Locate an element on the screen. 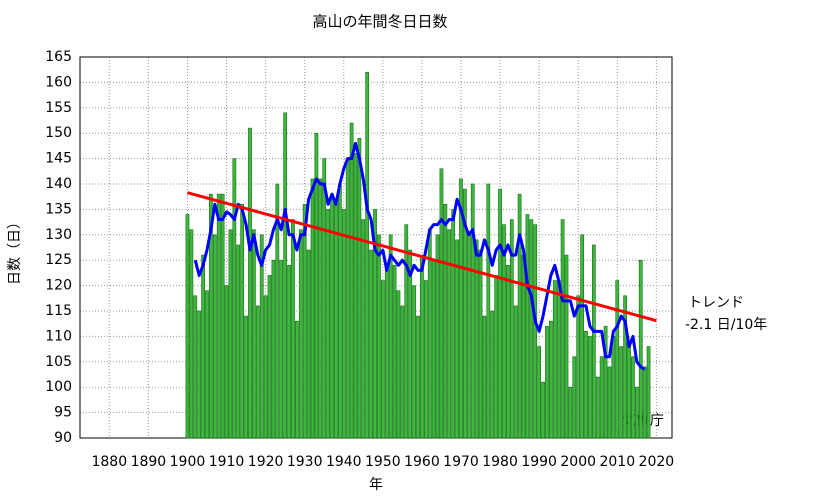 This screenshot has height=502, width=833. annotation: トレンド is located at coordinates (716, 303).